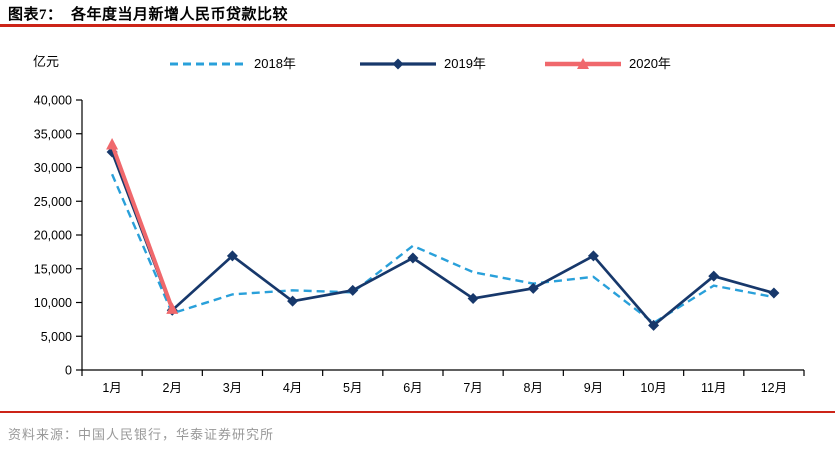  I want to click on svg-text: 7月, so click(472, 388).